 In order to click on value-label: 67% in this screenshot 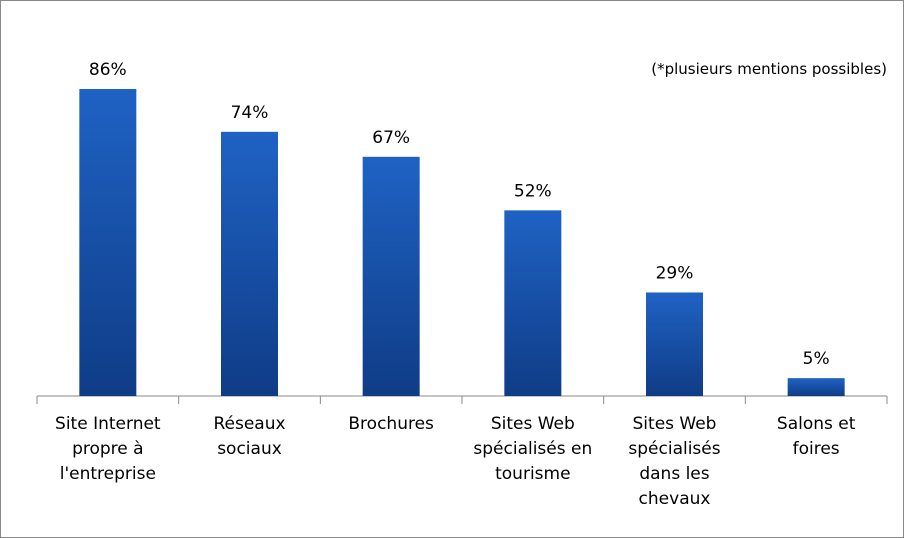, I will do `click(391, 138)`.